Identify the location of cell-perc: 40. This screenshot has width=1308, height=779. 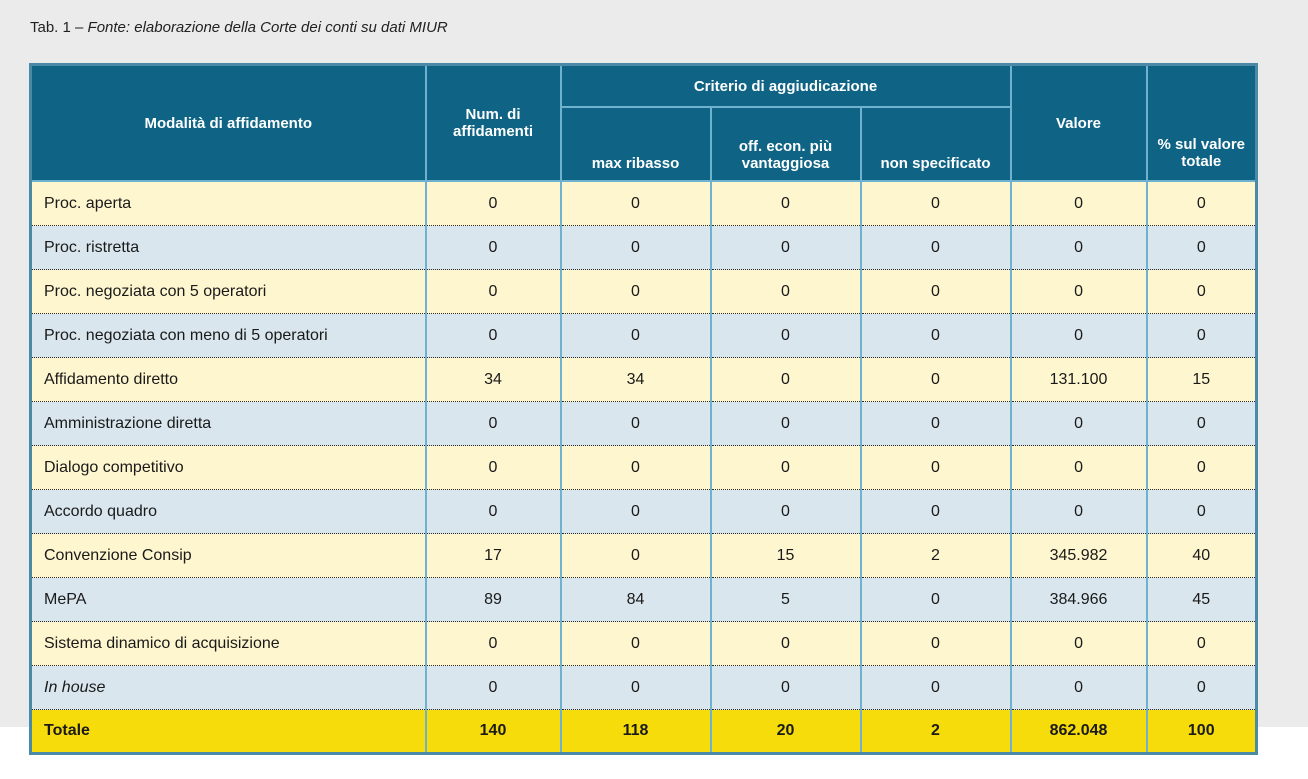
(1201, 555).